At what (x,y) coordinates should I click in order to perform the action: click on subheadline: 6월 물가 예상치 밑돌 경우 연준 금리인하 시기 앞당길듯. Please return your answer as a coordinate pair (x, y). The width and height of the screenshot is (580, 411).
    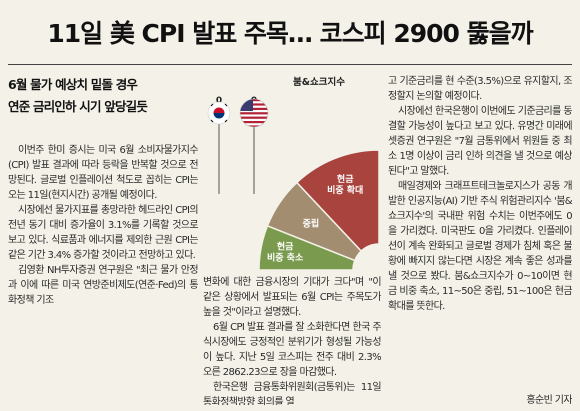
    Looking at the image, I should click on (103, 96).